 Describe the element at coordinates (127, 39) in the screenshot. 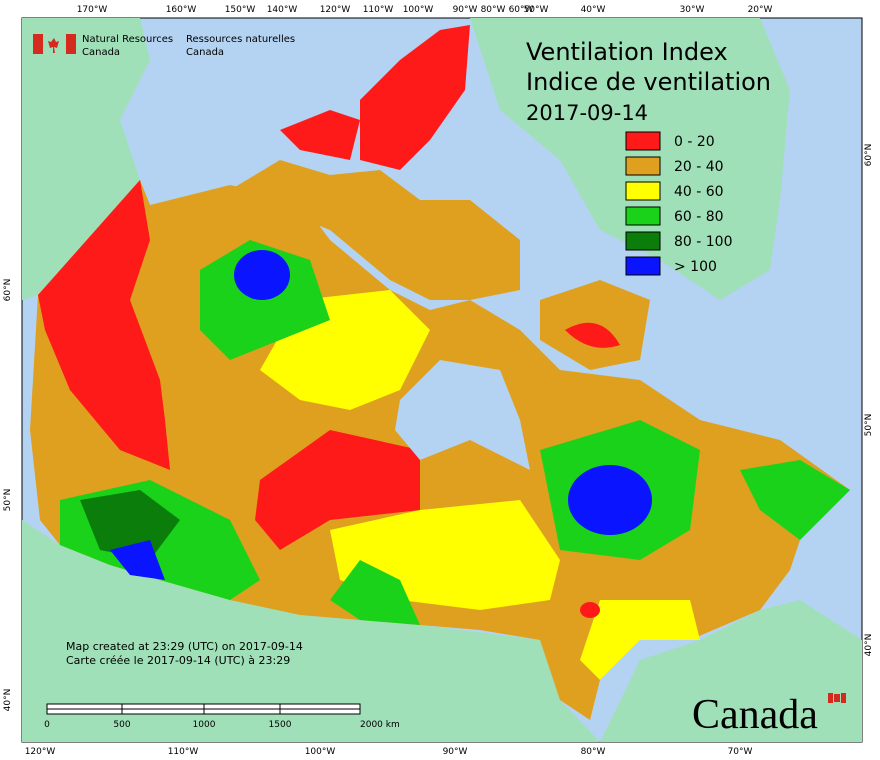

I see `agency-en: Natural Resources` at that location.